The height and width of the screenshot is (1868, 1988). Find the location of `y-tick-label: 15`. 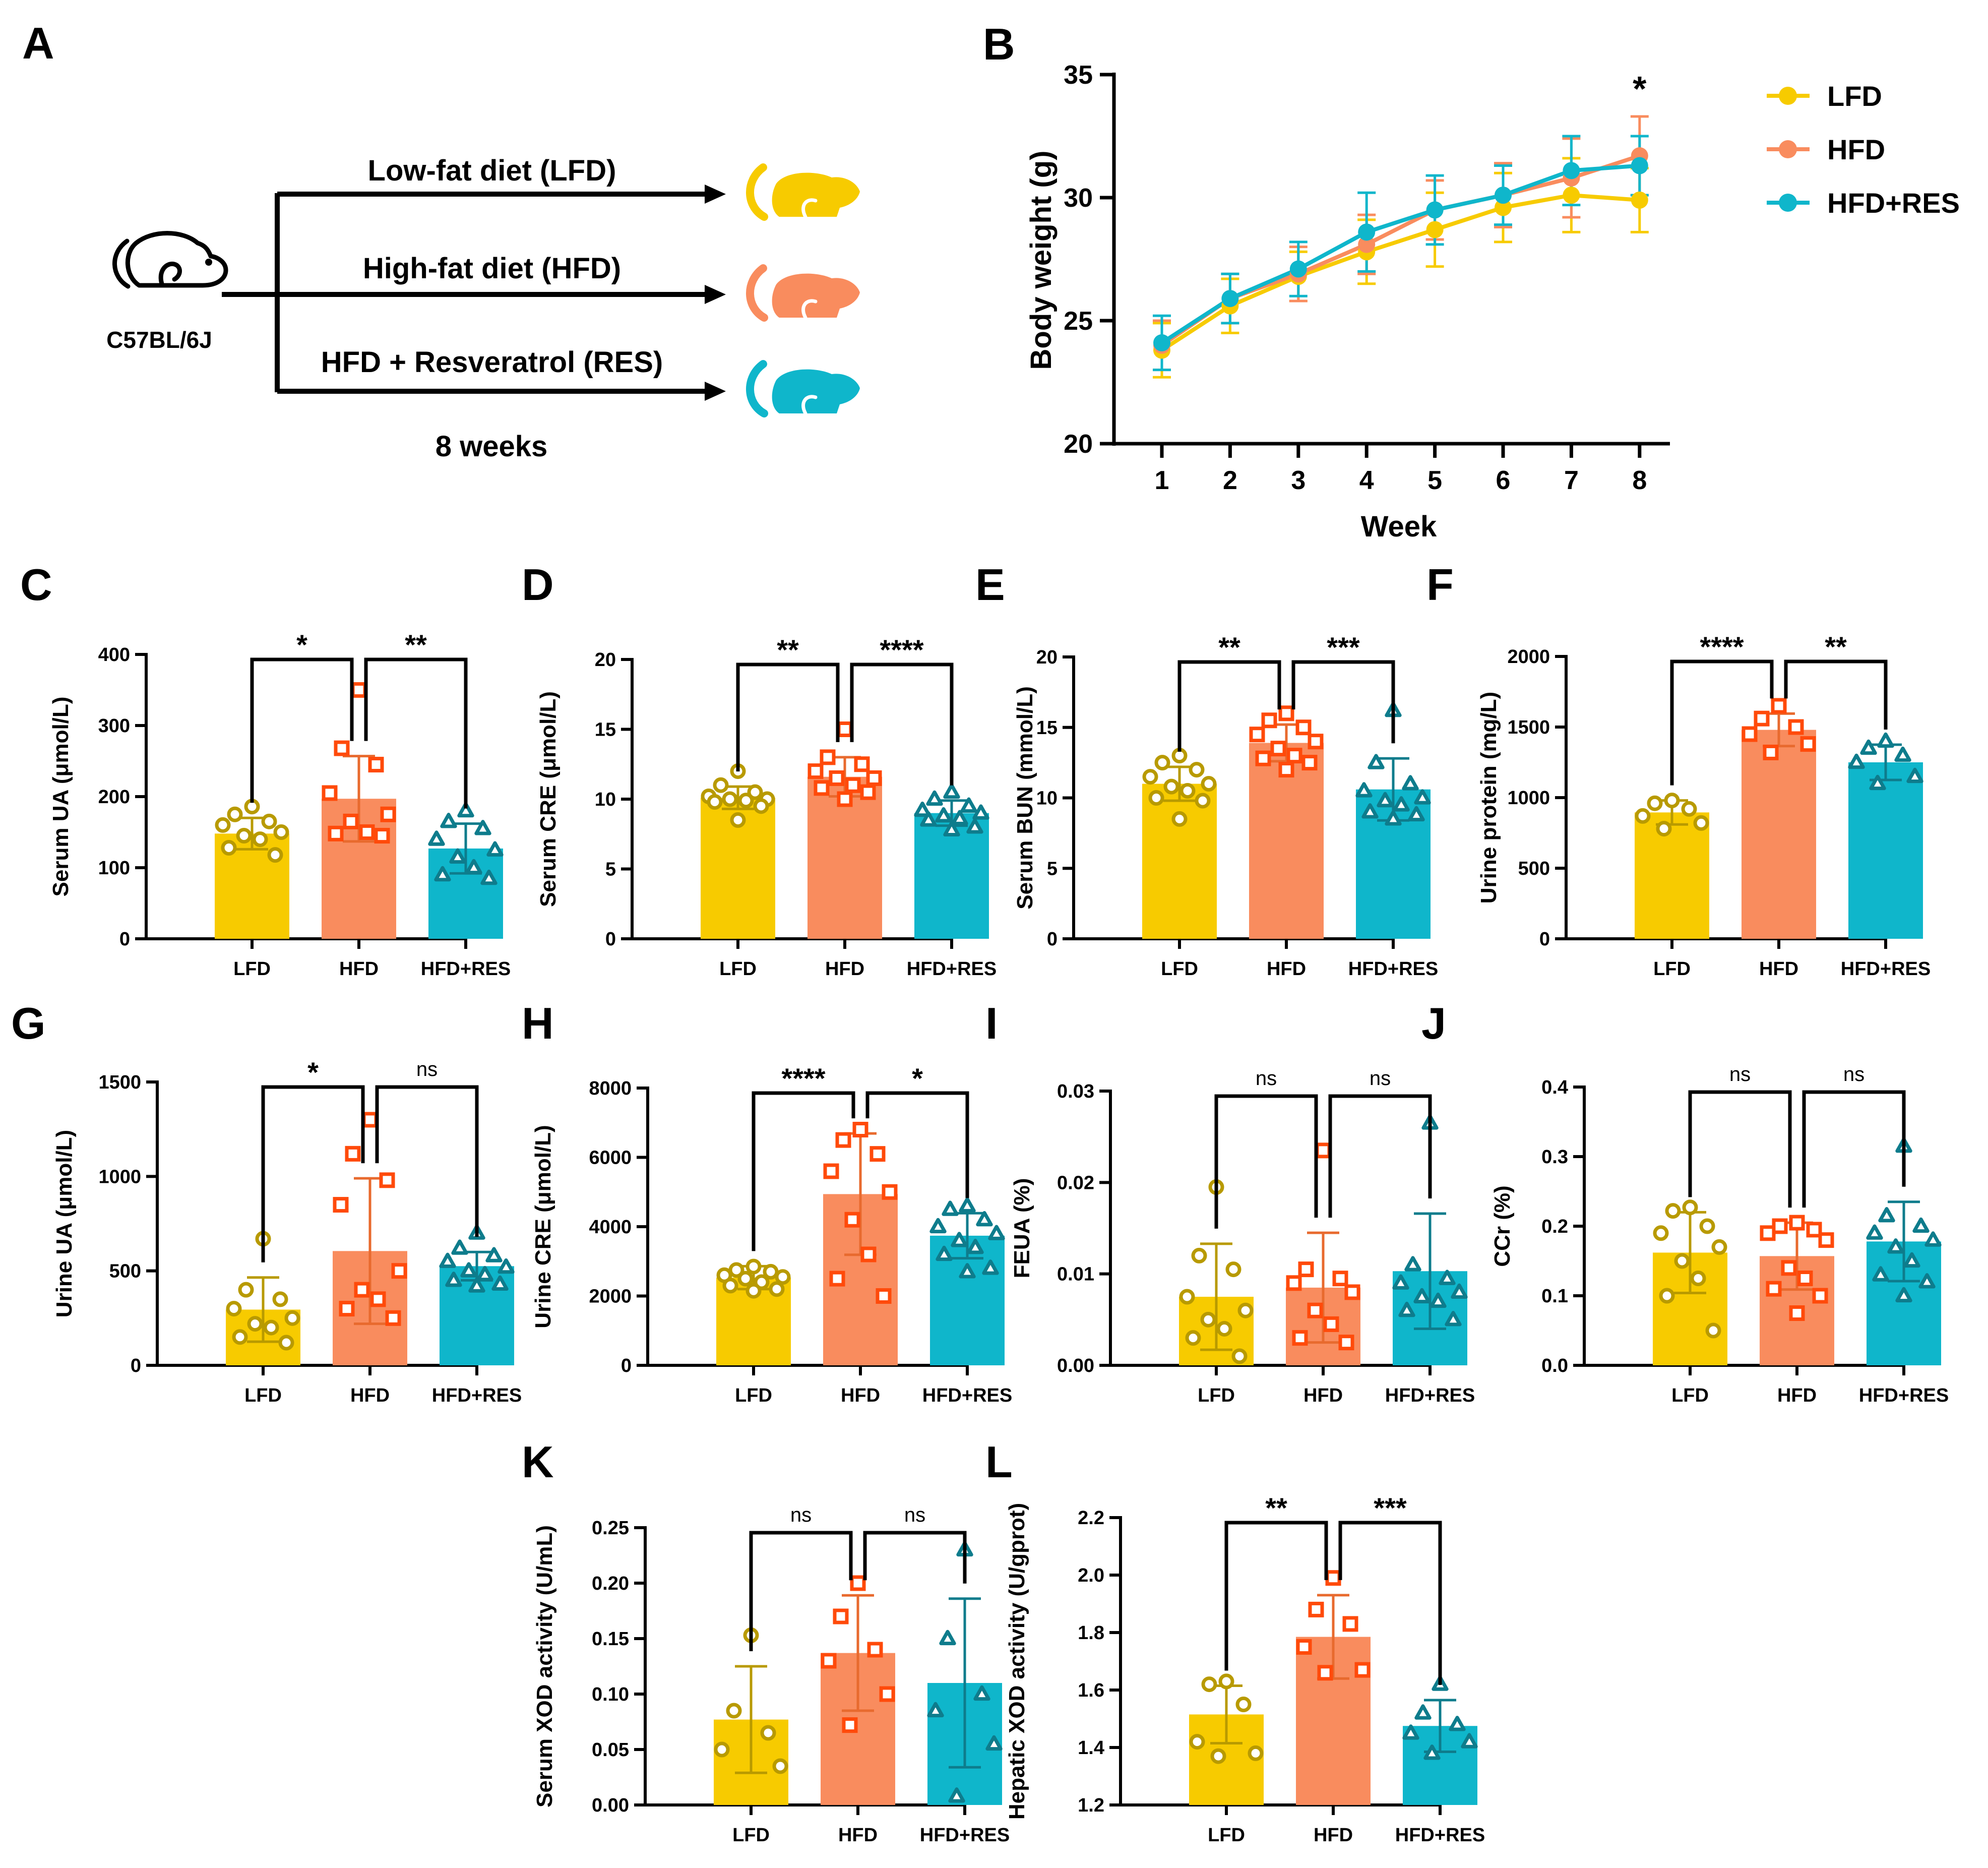

y-tick-label: 15 is located at coordinates (605, 730).